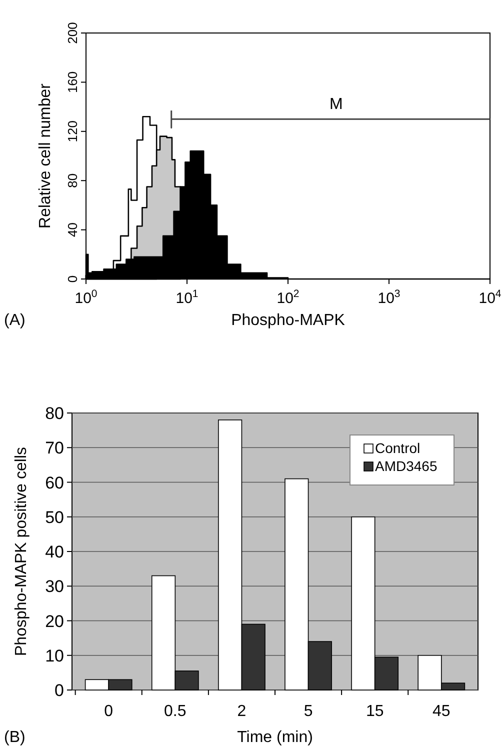 This screenshot has height=751, width=502. I want to click on legend-label: Control, so click(397, 448).